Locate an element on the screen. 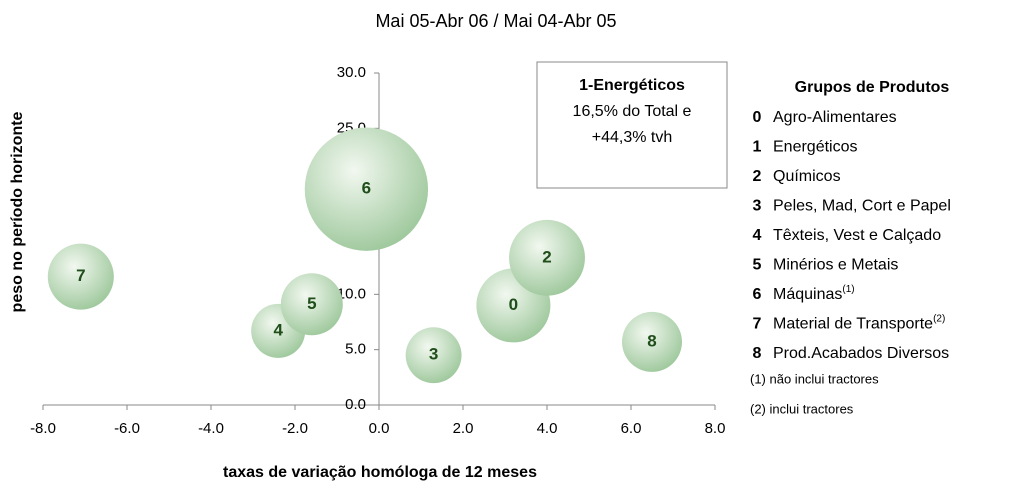 The width and height of the screenshot is (1028, 492). annotation-text: 1-Energéticos is located at coordinates (632, 85).